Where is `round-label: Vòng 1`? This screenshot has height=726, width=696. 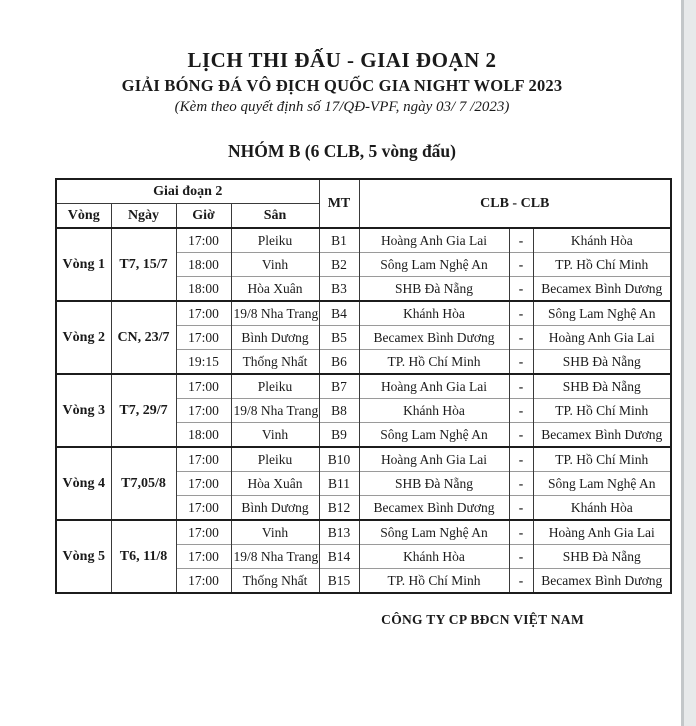 round-label: Vòng 1 is located at coordinates (83, 264).